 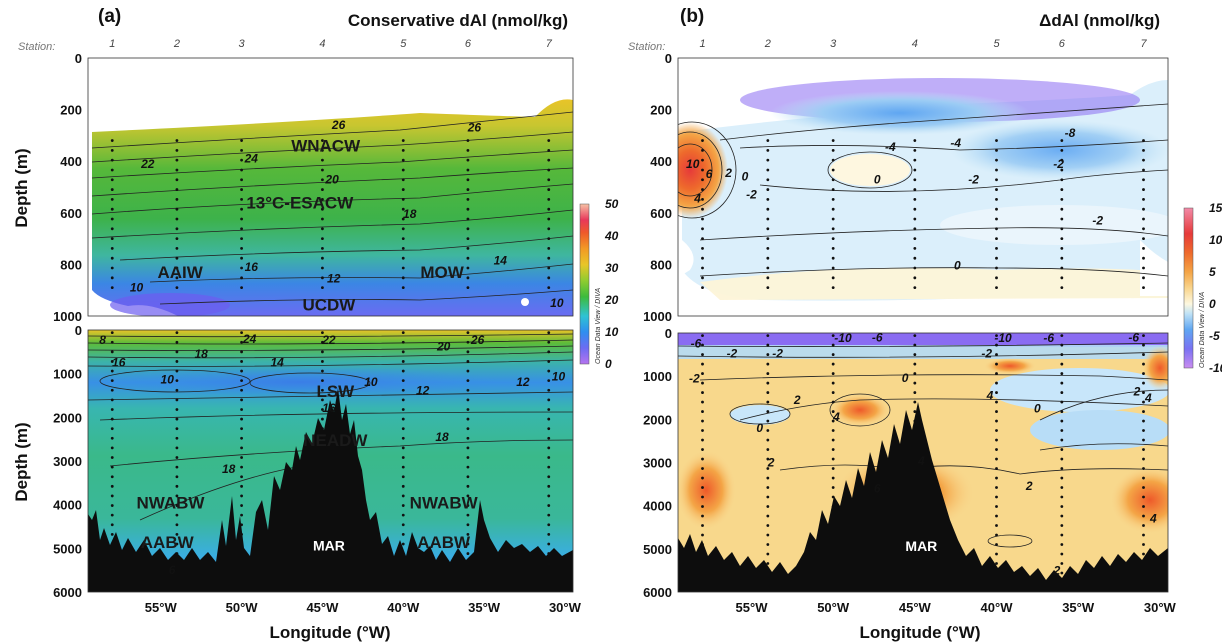 I want to click on y-tick-label-lower: 1000, so click(x=67, y=374).